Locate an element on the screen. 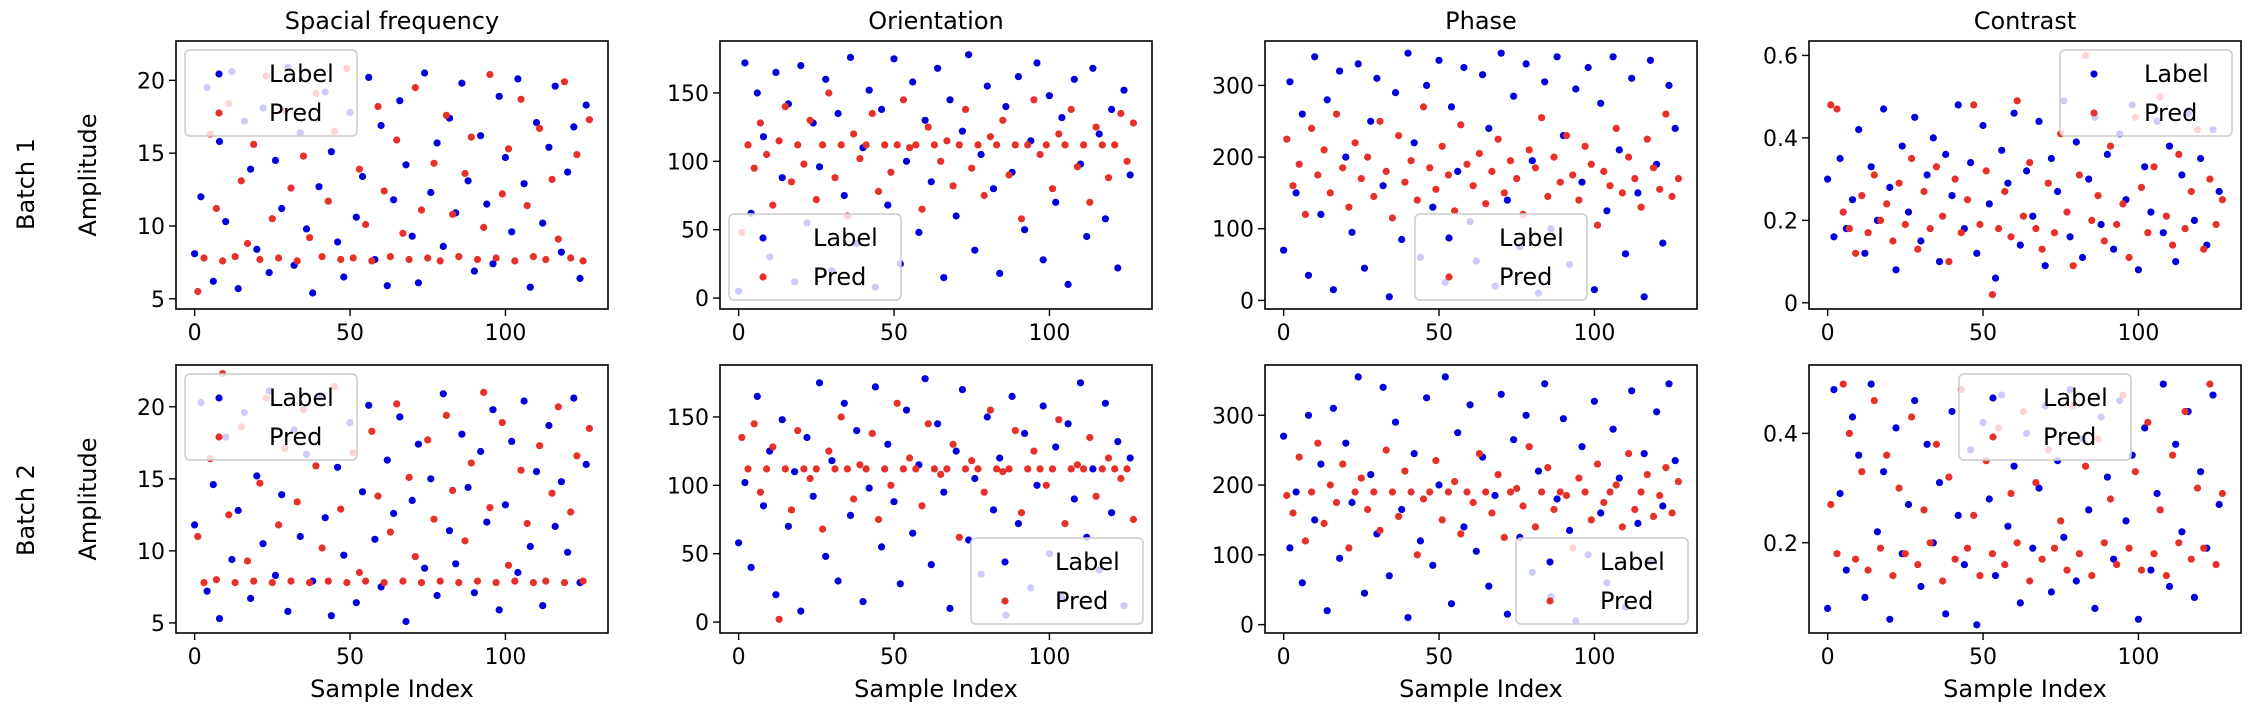 This screenshot has height=728, width=2256. y-tick-label: 200 is located at coordinates (1233, 486).